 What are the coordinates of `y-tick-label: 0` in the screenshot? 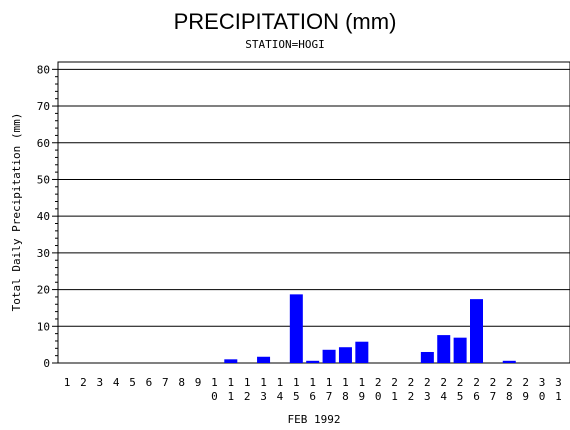 It's located at (46, 363).